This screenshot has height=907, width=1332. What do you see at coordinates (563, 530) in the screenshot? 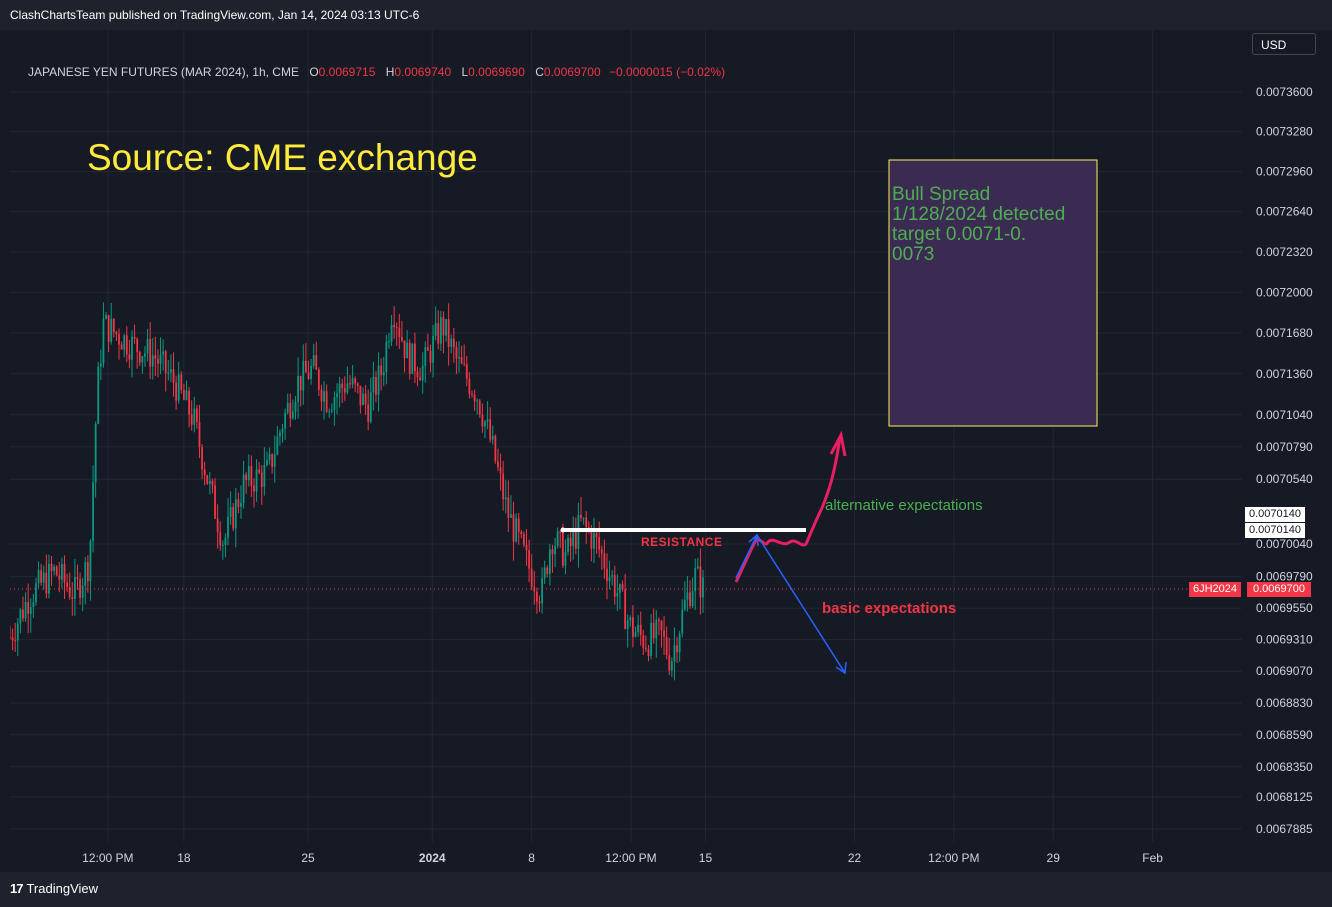
I see `resistance-line-handle` at bounding box center [563, 530].